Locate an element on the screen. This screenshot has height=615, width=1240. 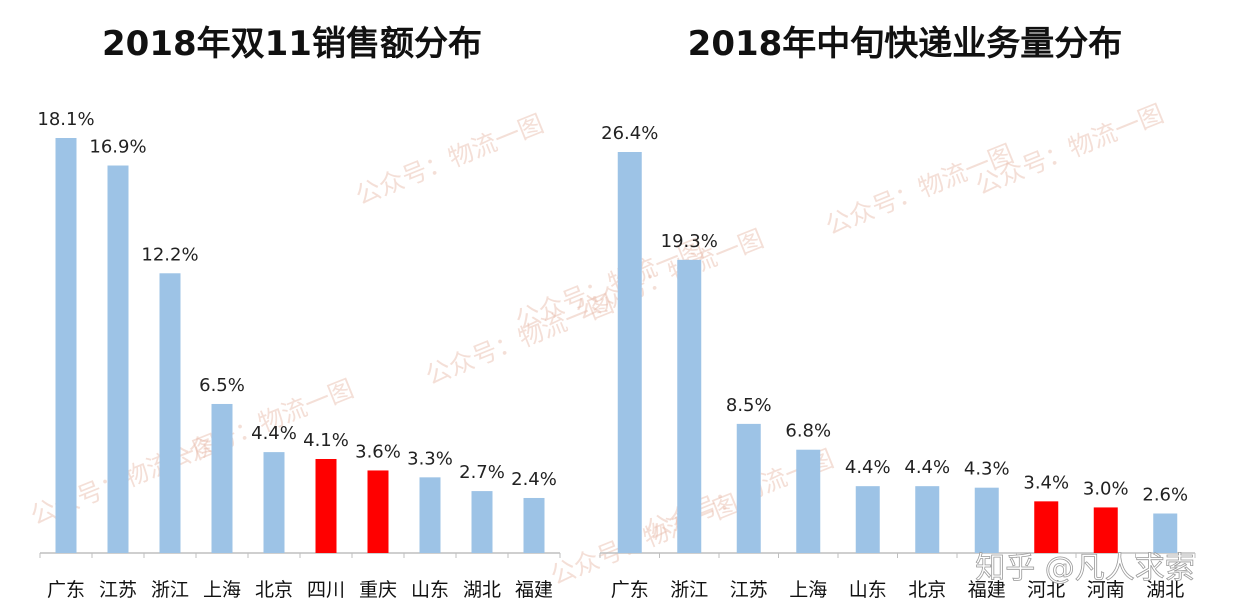
bar-河南 is located at coordinates (1105, 530).